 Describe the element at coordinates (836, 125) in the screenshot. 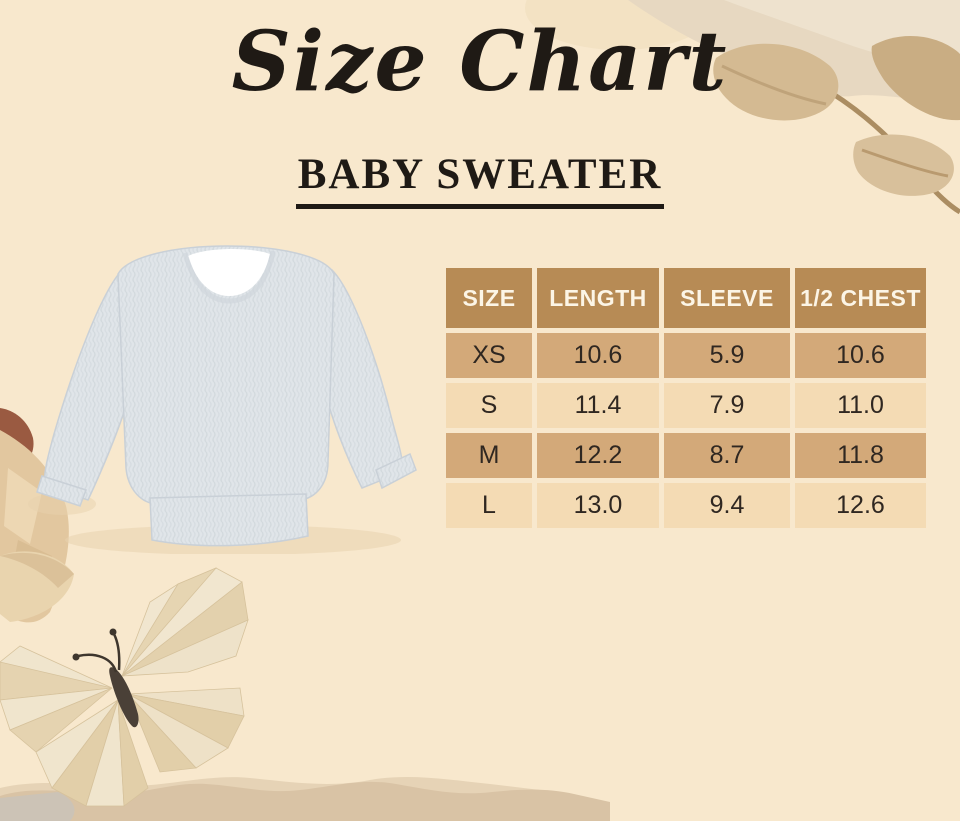

I see `paper-leaves-icon` at that location.